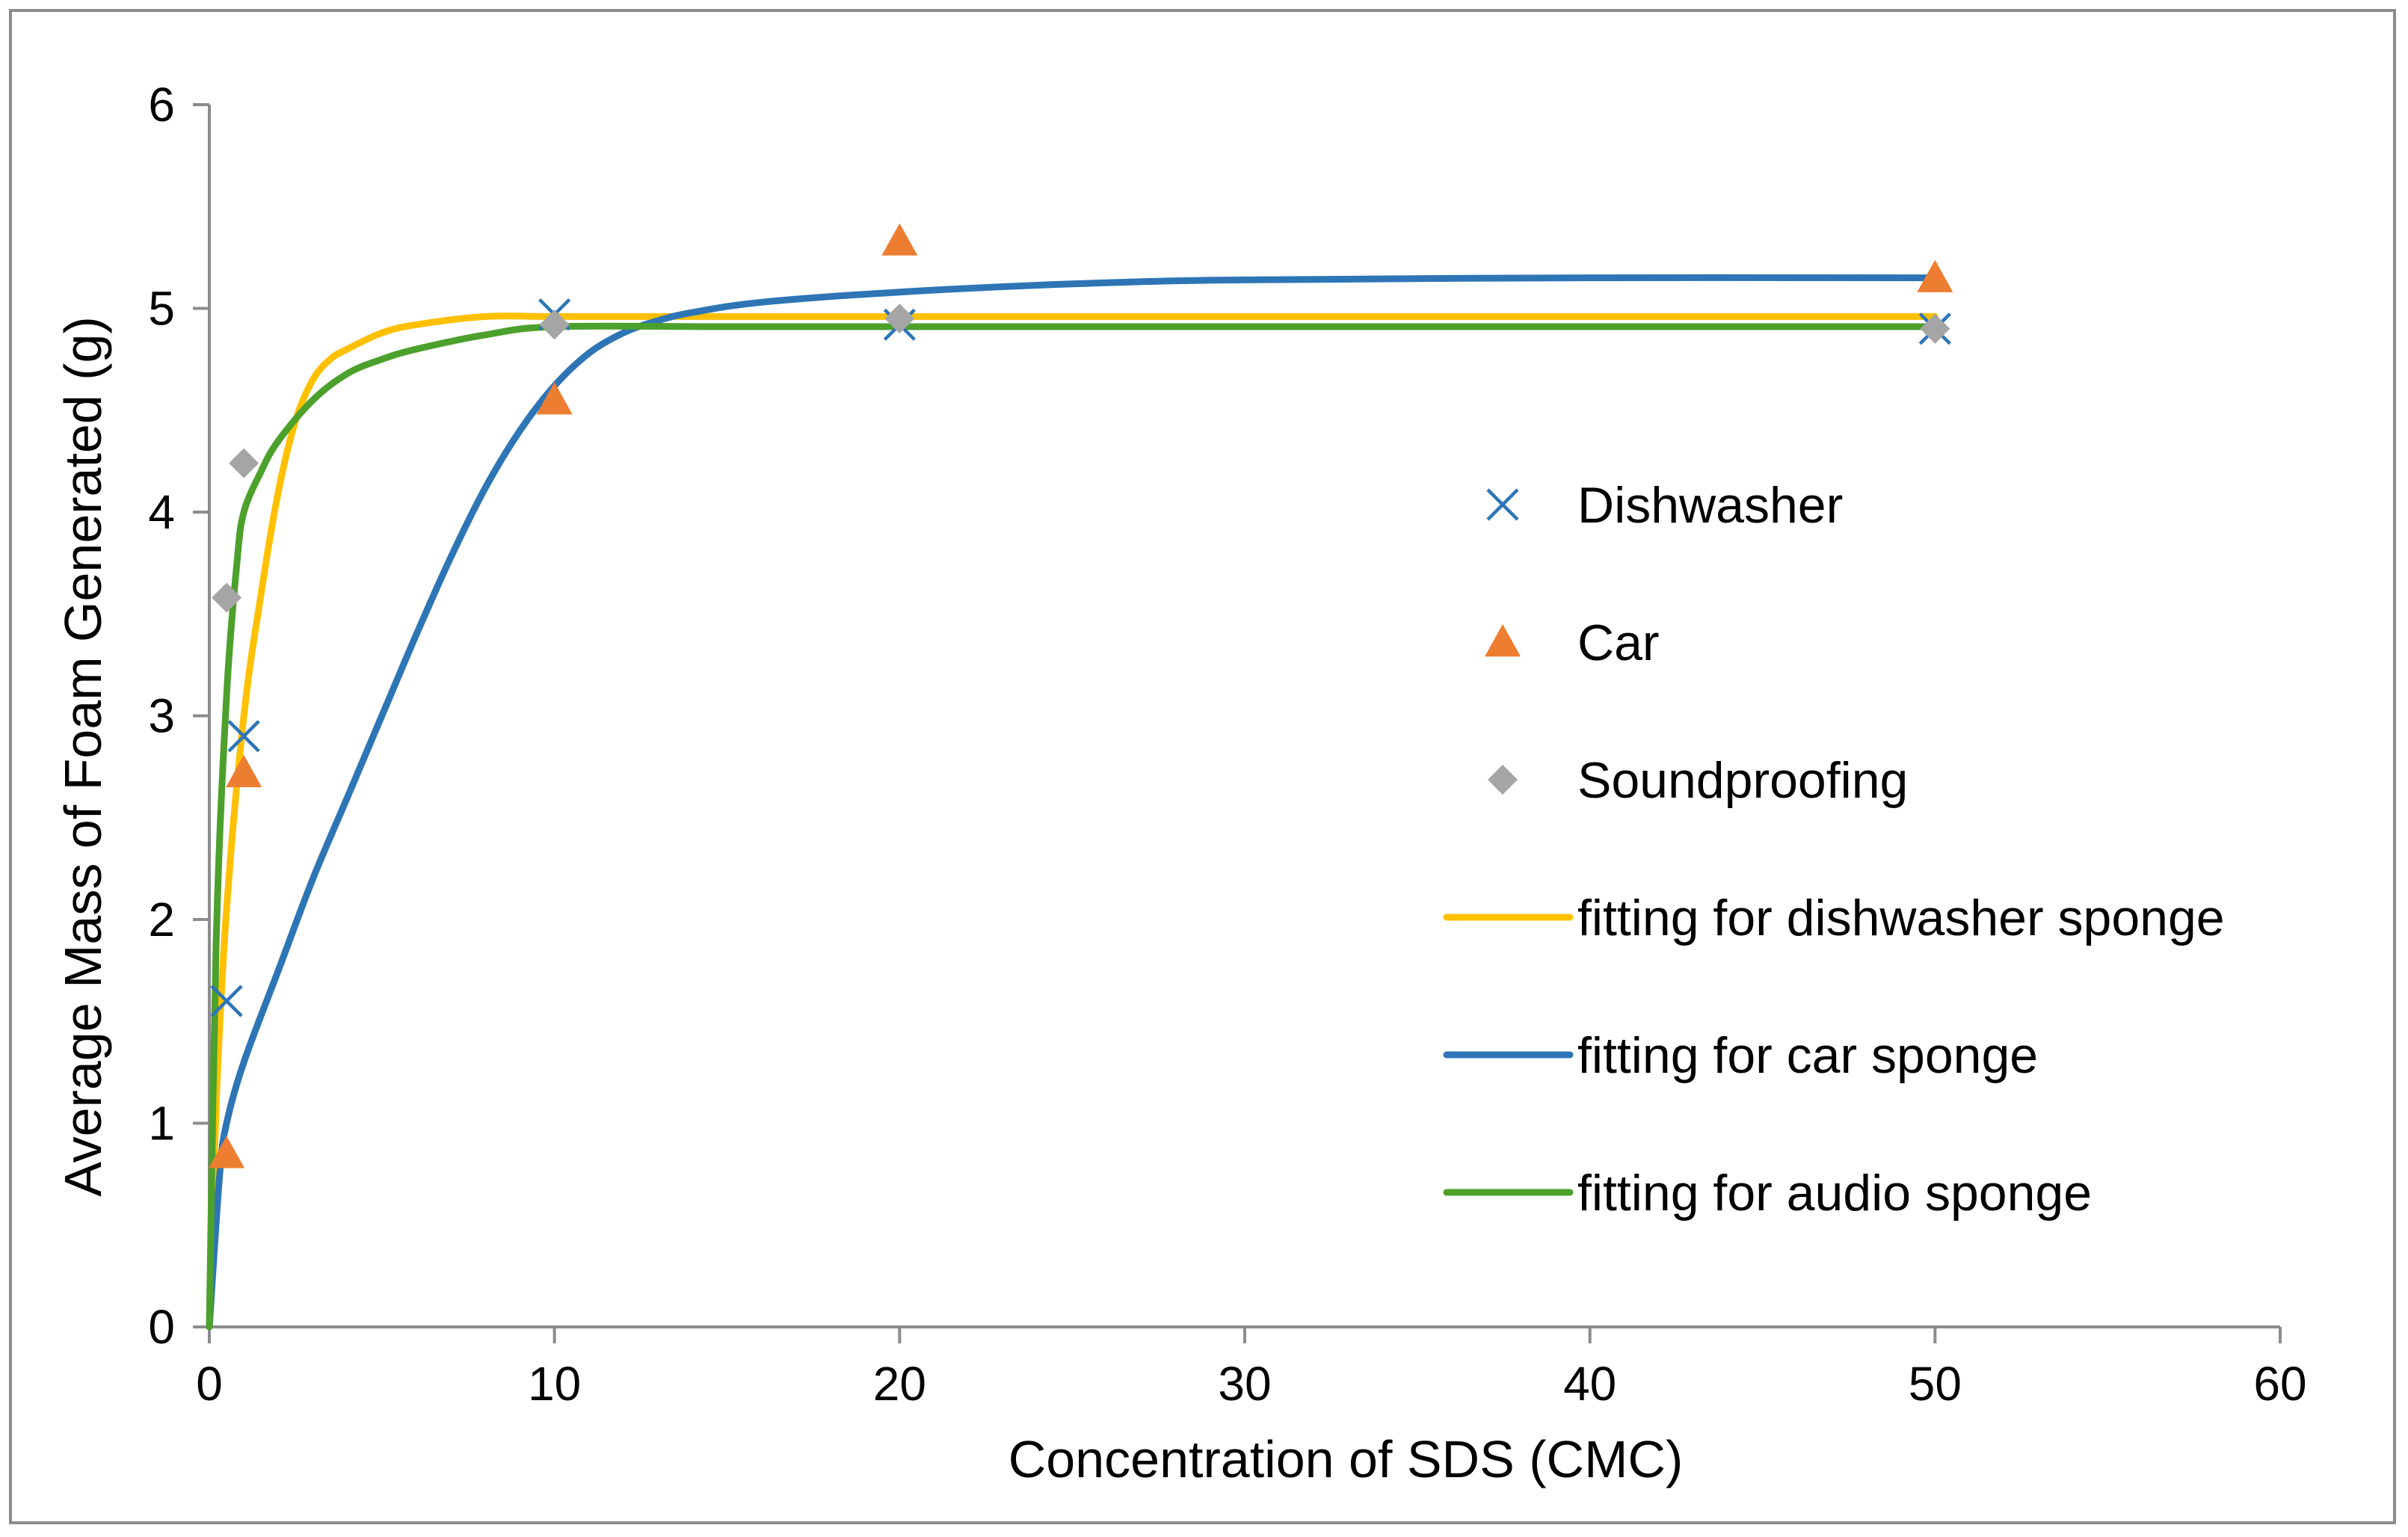 Image resolution: width=2408 pixels, height=1537 pixels. Describe the element at coordinates (1834, 1193) in the screenshot. I see `legend-label-fitting-for-audio-sponge: fitting for audio sponge` at that location.